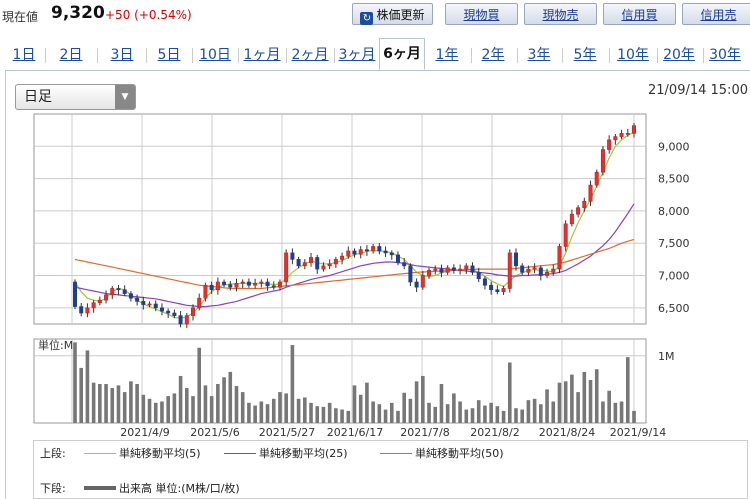 Image resolution: width=750 pixels, height=499 pixels. What do you see at coordinates (100, 488) in the screenshot?
I see `legend-bar-swatch` at bounding box center [100, 488].